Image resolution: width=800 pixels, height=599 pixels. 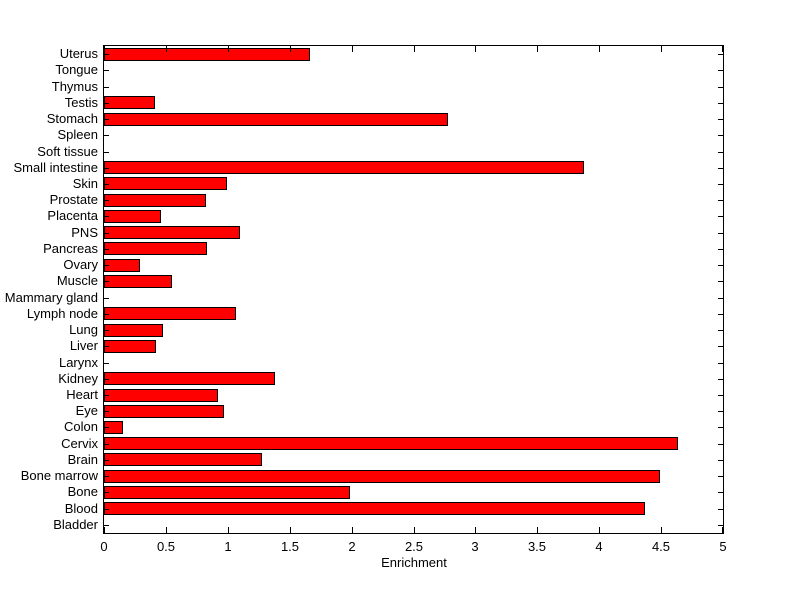 I want to click on y-tick-label-bone: Bone, so click(x=82, y=491).